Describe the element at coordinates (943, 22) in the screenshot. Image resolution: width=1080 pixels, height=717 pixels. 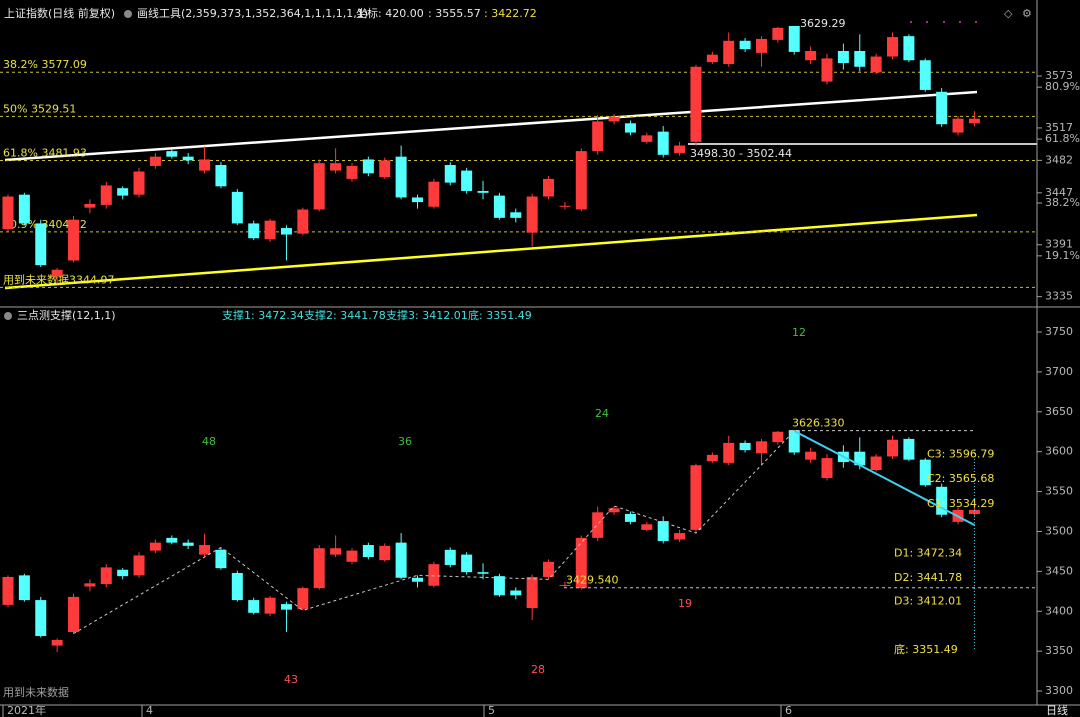
I see `marker-dots` at that location.